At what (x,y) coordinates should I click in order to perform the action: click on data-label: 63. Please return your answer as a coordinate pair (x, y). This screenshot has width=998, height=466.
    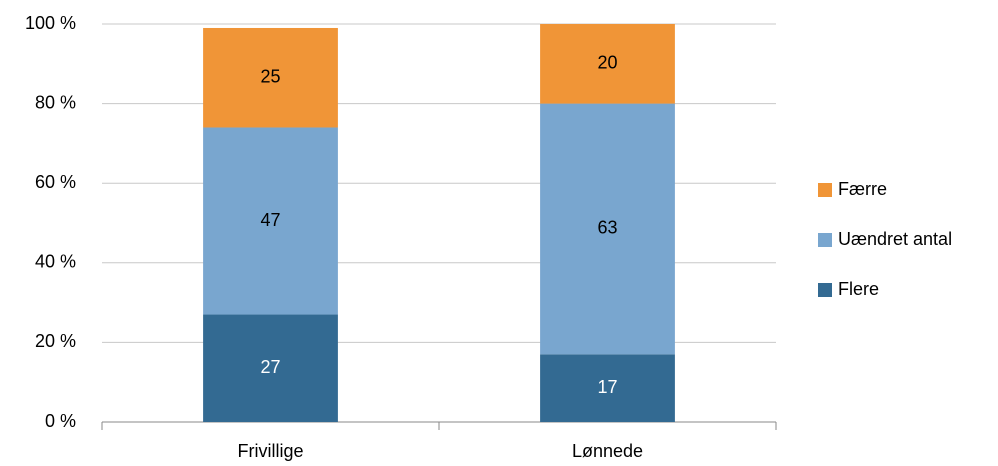
    Looking at the image, I should click on (607, 228).